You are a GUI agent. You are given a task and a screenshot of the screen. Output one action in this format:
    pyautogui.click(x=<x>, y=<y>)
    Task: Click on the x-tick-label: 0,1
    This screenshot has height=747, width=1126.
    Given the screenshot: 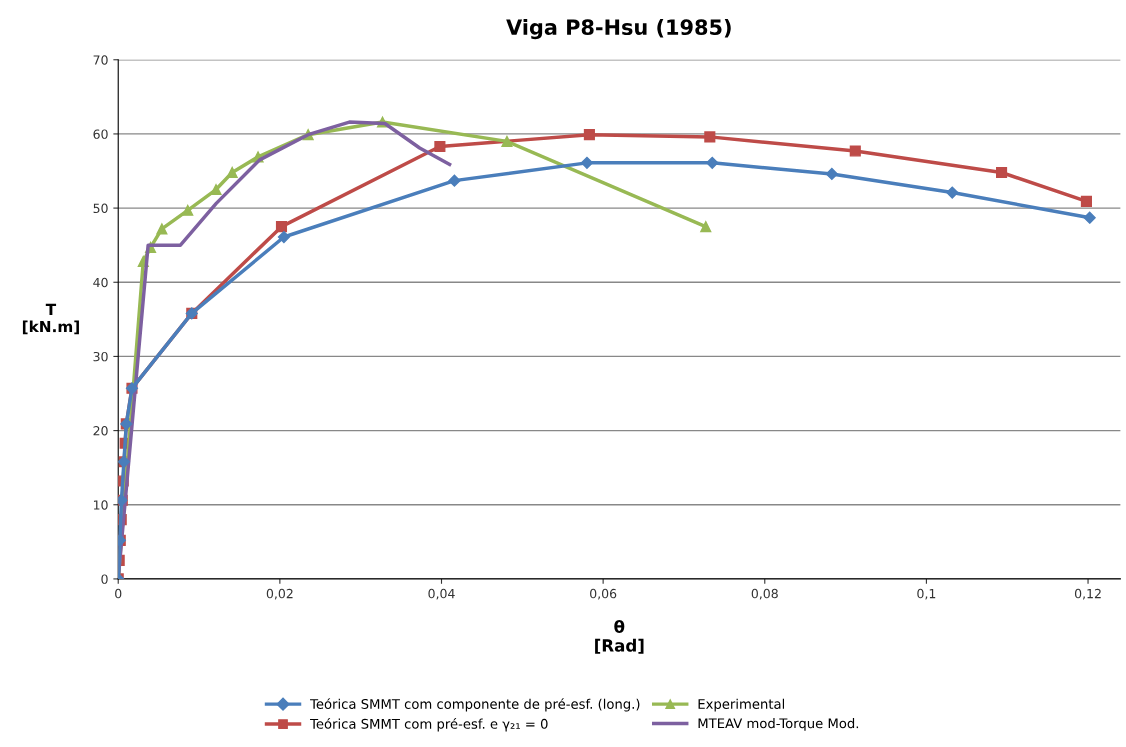 What is the action you would take?
    pyautogui.click(x=926, y=594)
    